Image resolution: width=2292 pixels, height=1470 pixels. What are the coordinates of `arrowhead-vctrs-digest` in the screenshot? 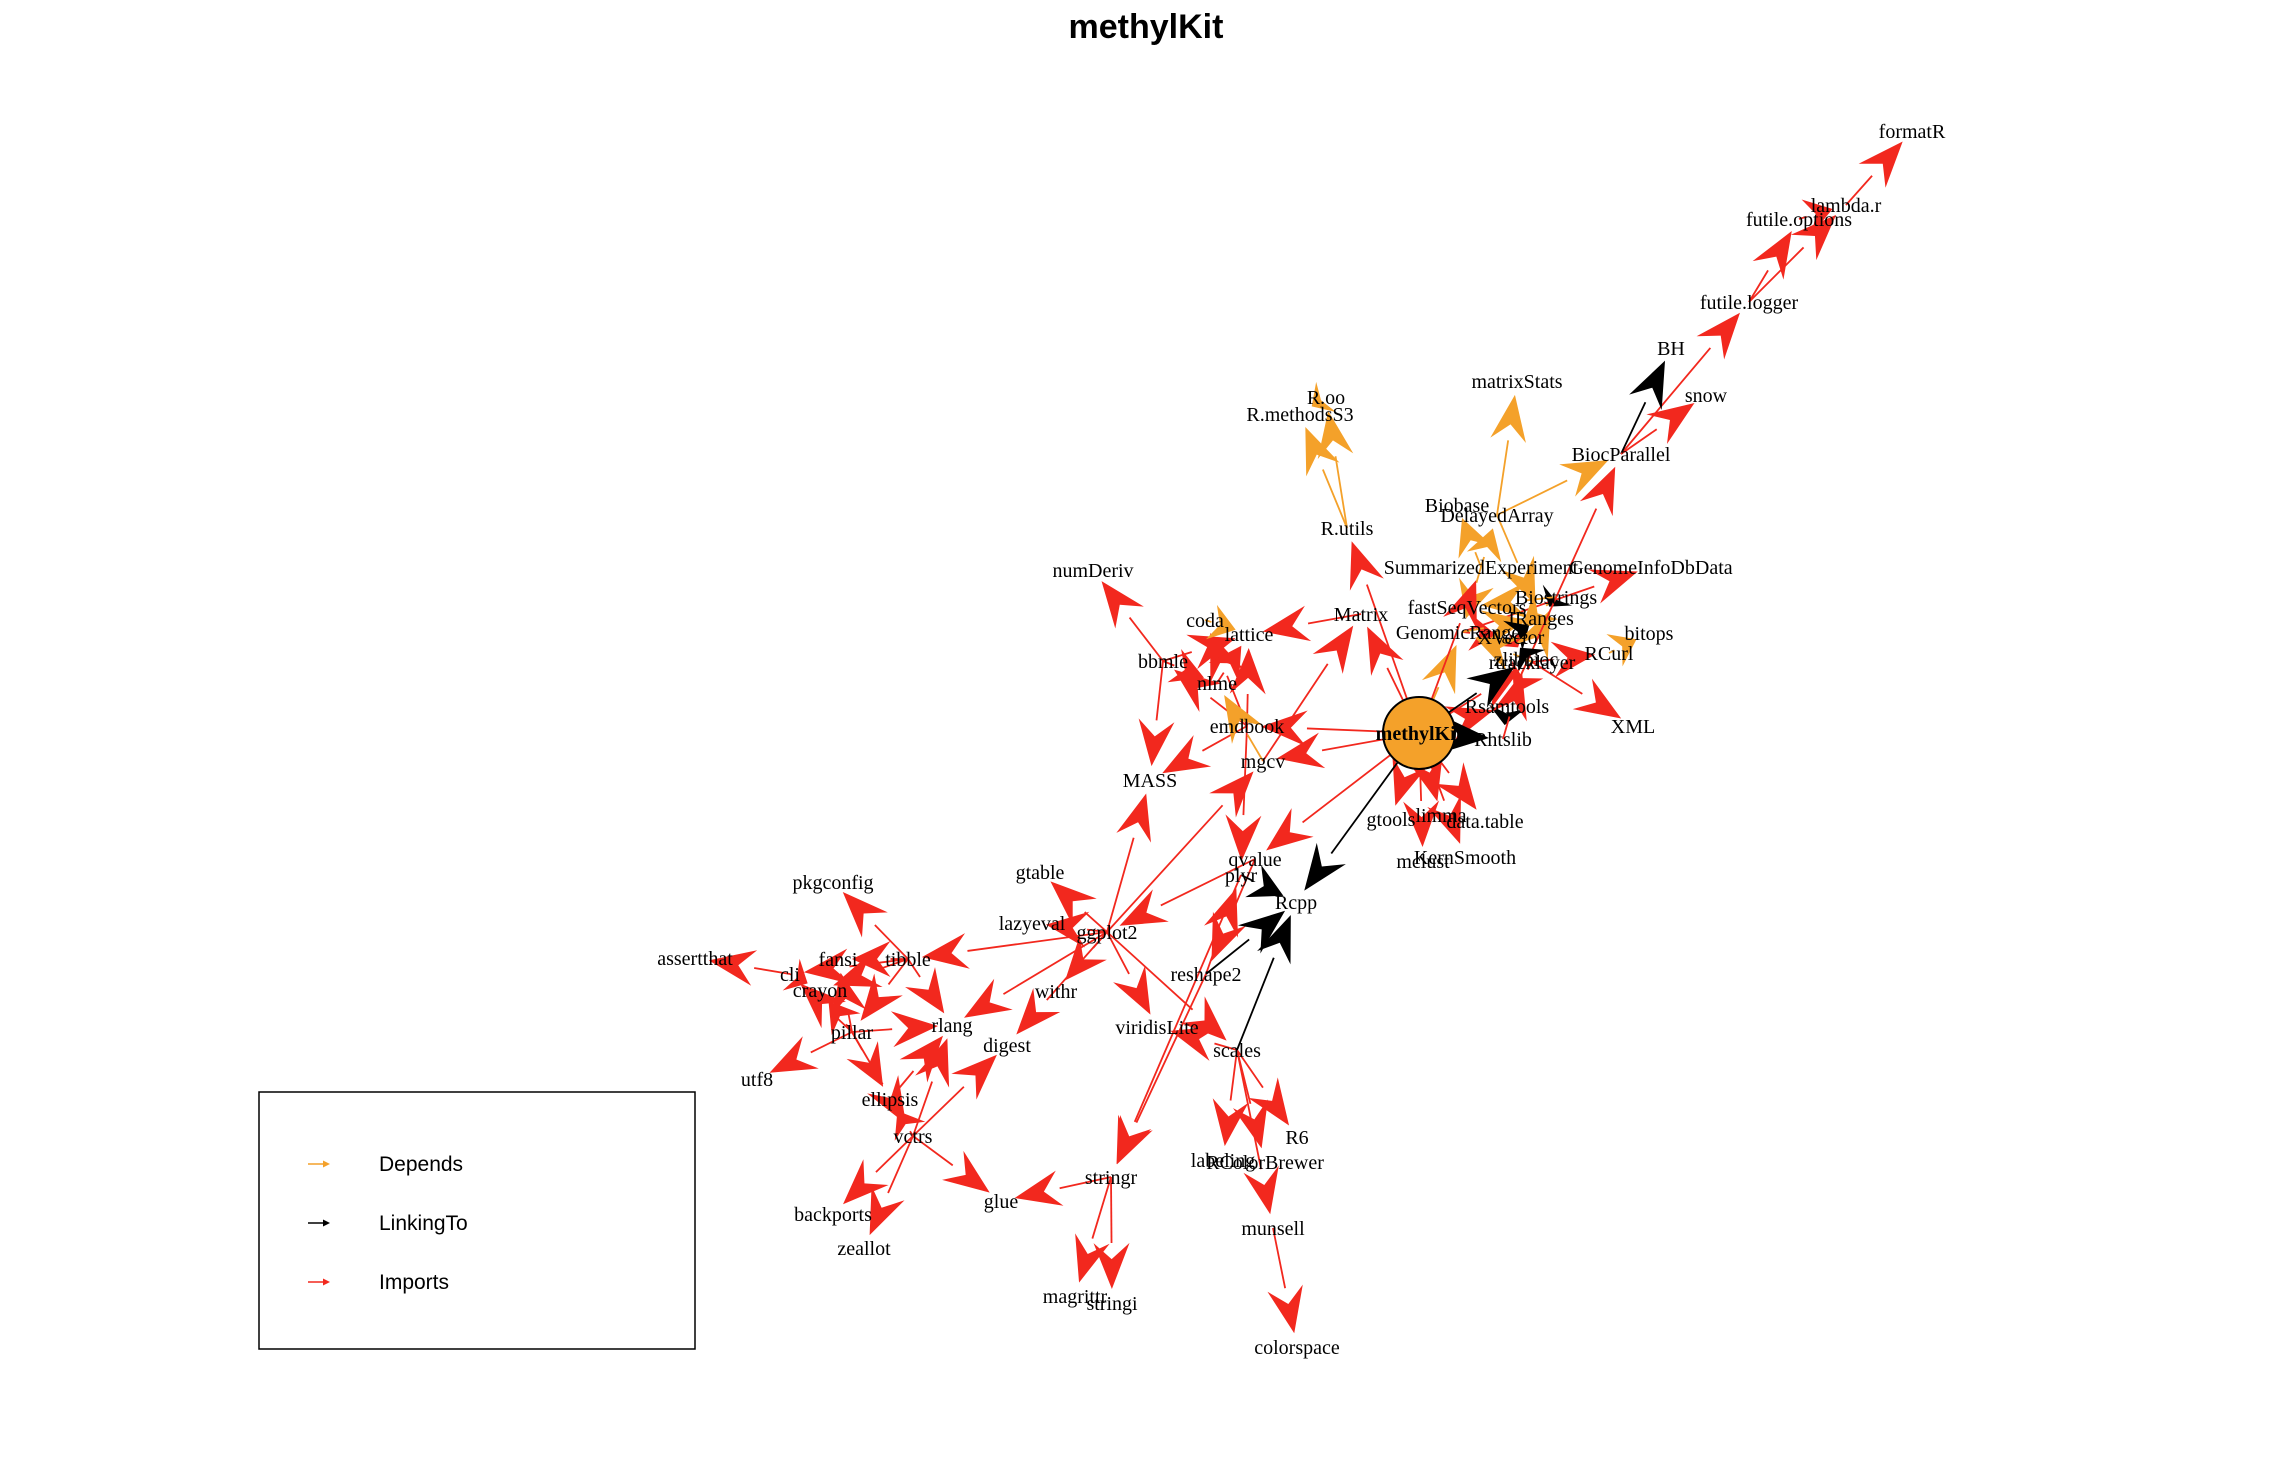 It's located at (974, 1077).